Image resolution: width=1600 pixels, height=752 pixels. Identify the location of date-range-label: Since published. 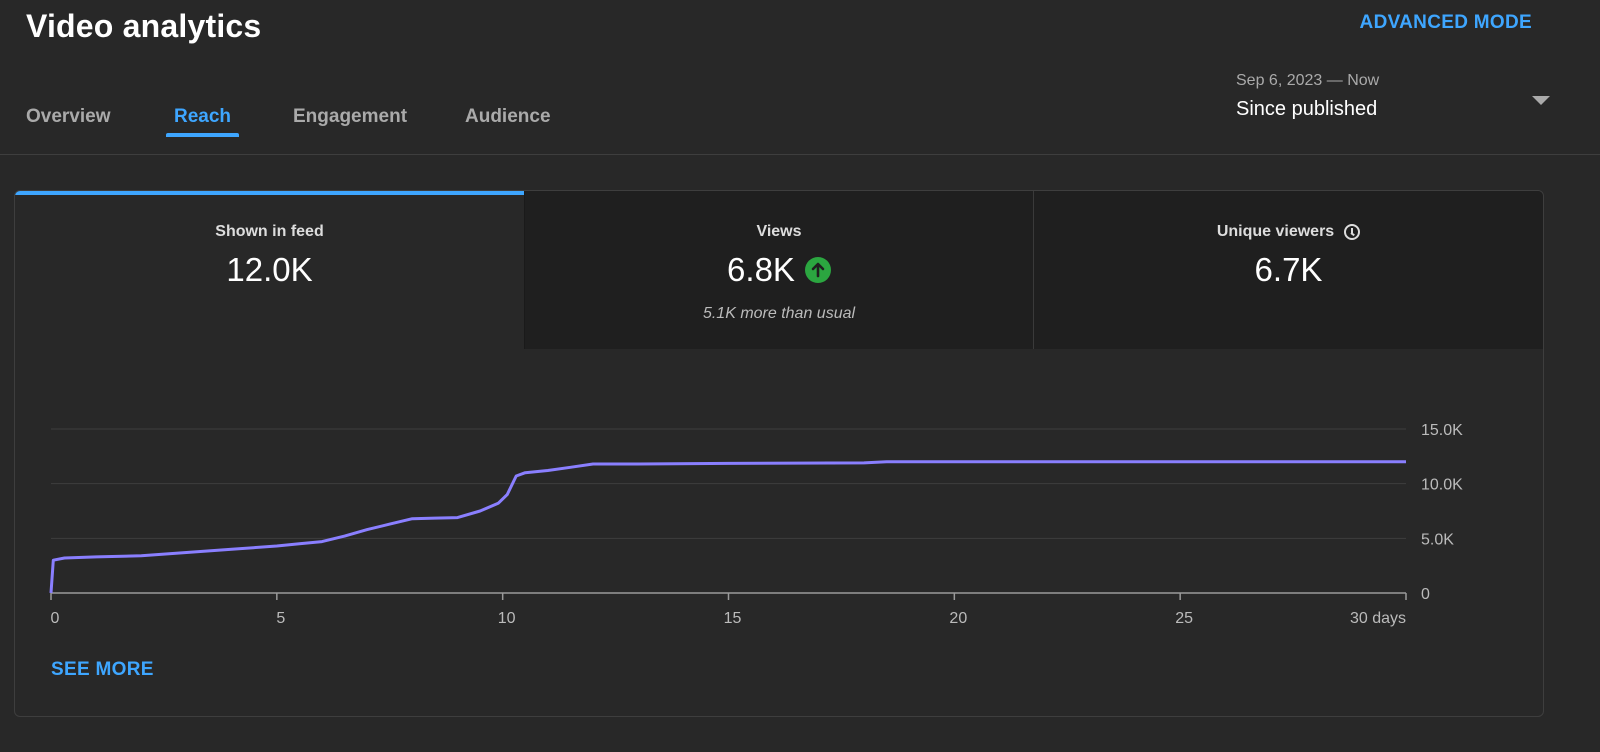
(1307, 109).